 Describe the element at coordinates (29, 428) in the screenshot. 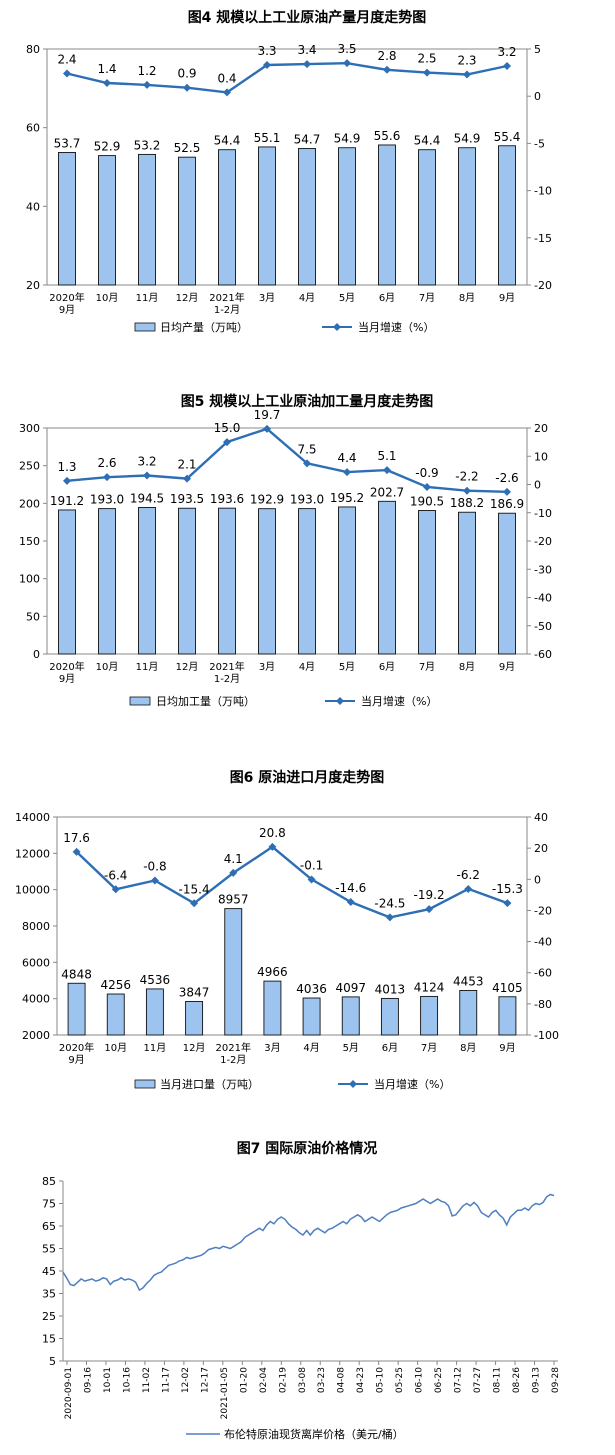

I see `y-tick-label: 300` at that location.